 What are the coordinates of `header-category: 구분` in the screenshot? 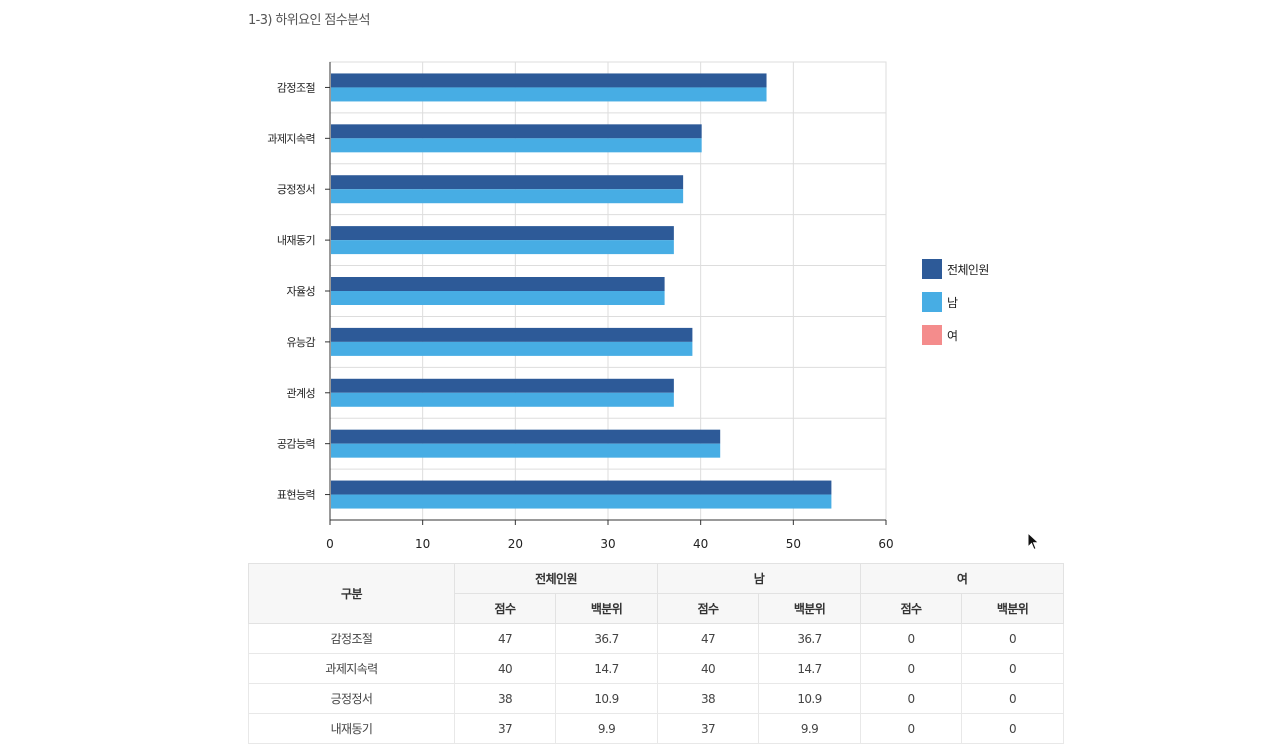 It's located at (351, 593).